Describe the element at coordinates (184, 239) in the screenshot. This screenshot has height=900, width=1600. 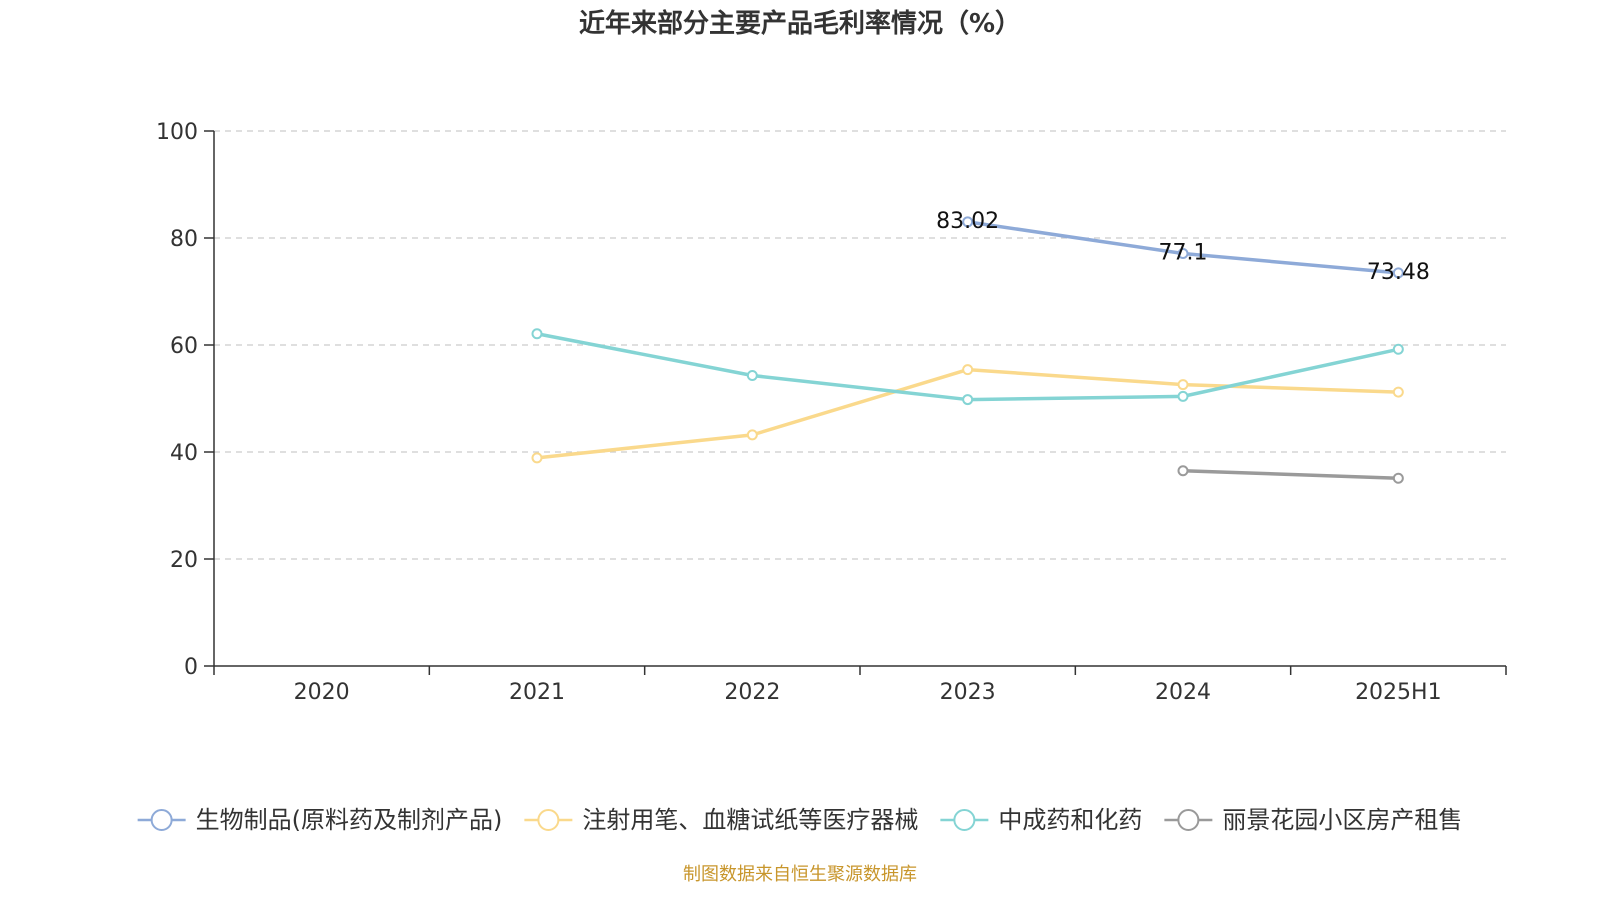
I see `y-tick-label: 80` at that location.